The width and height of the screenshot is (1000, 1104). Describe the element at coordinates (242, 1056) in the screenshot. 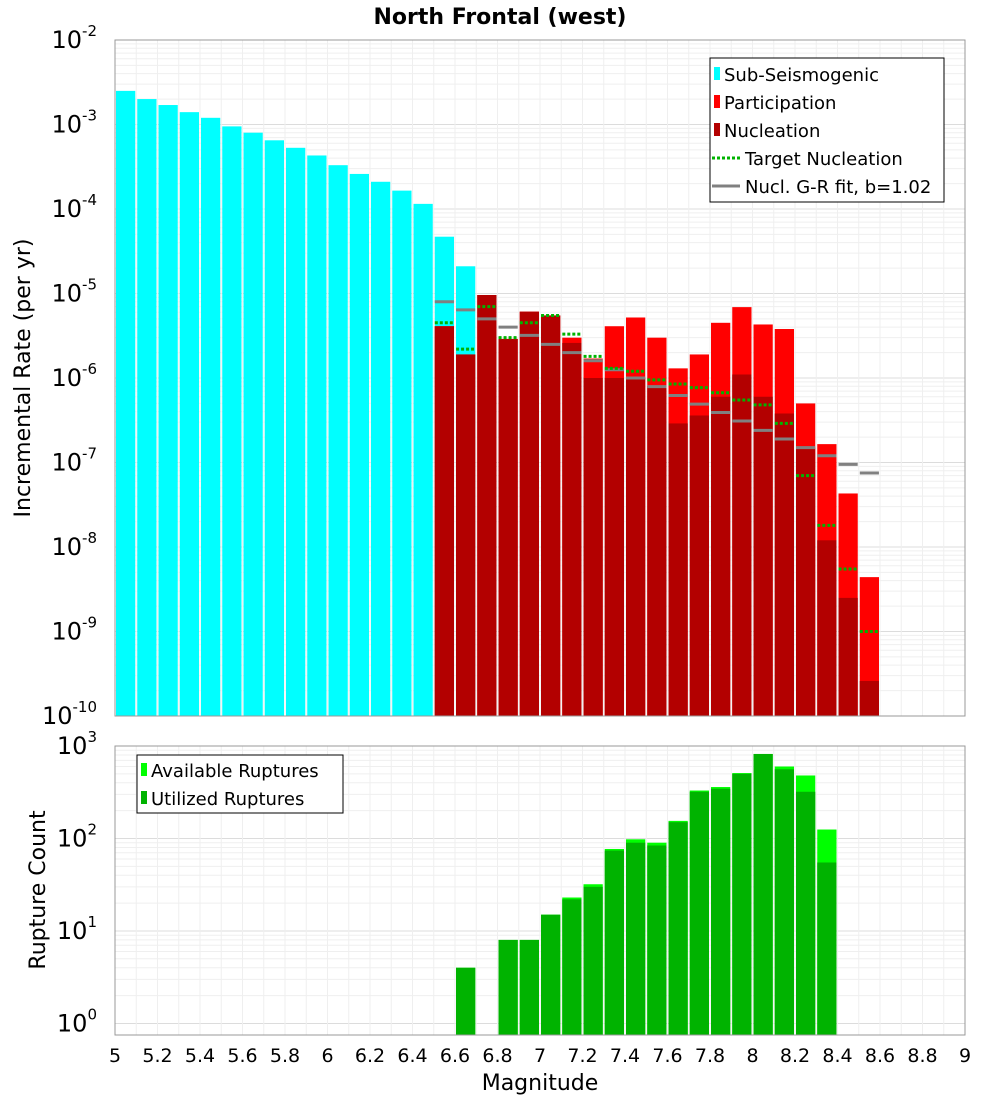

I see `x-tick-label: 5.6` at that location.